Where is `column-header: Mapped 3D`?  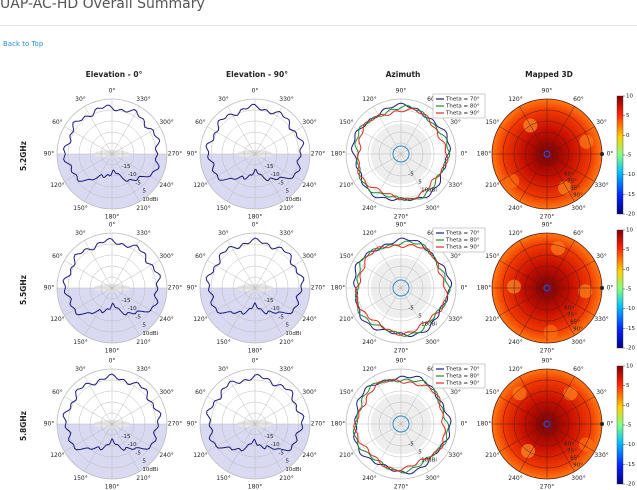 column-header: Mapped 3D is located at coordinates (549, 74).